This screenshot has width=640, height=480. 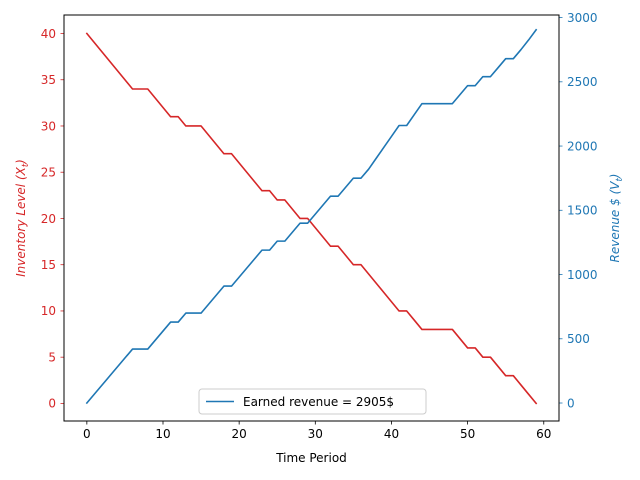 What do you see at coordinates (48, 126) in the screenshot?
I see `left-y-tick-label: 30` at bounding box center [48, 126].